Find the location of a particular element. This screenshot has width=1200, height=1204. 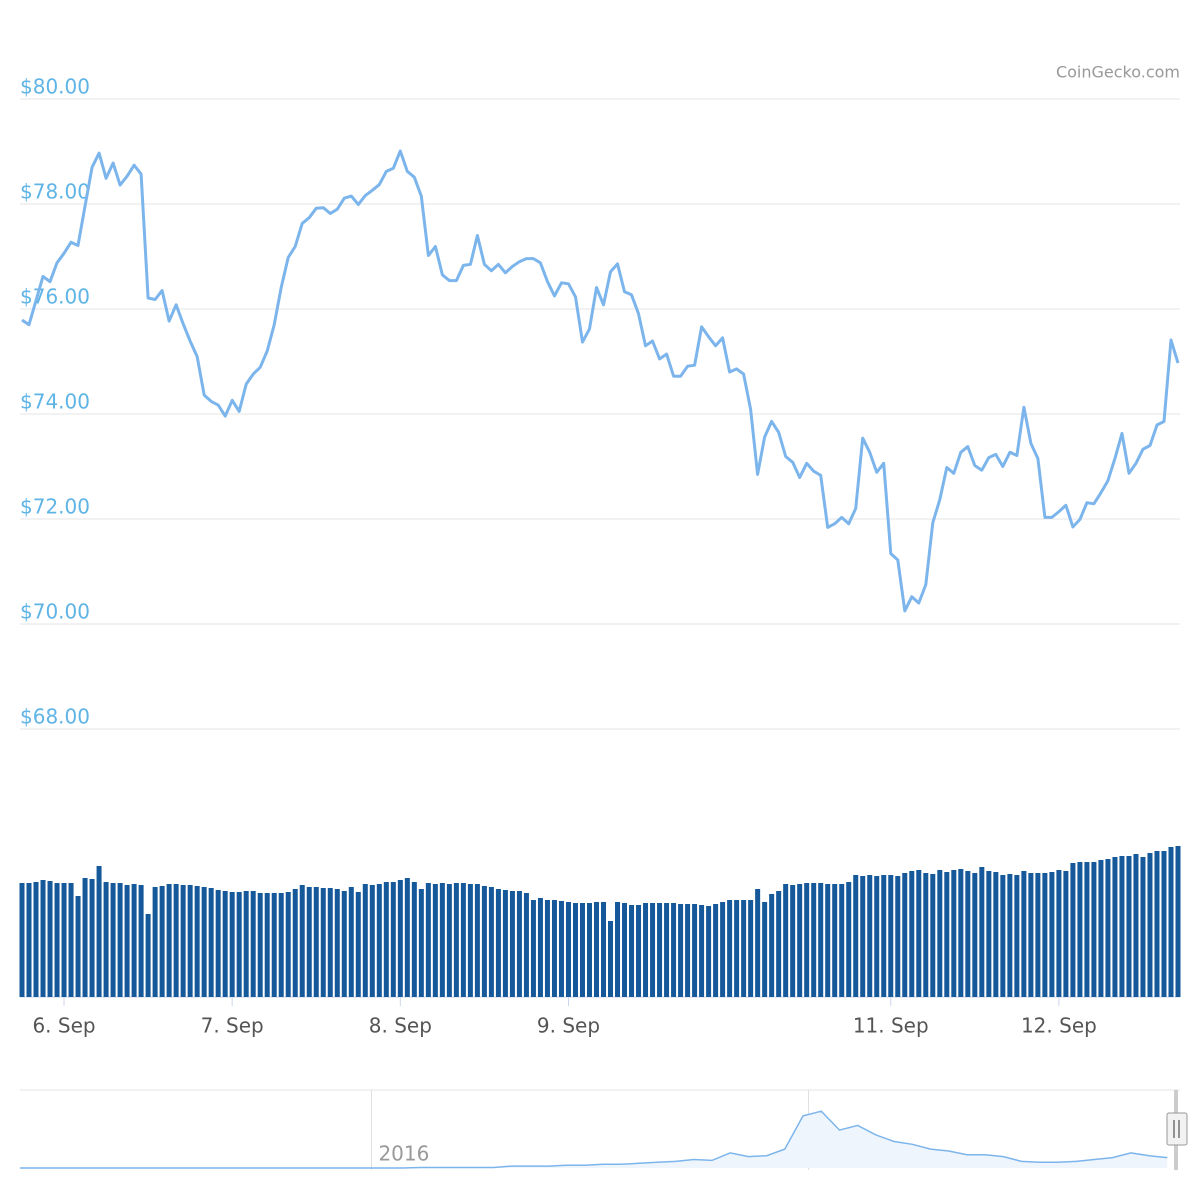

x-tick-label: 11. Sep is located at coordinates (891, 1026).